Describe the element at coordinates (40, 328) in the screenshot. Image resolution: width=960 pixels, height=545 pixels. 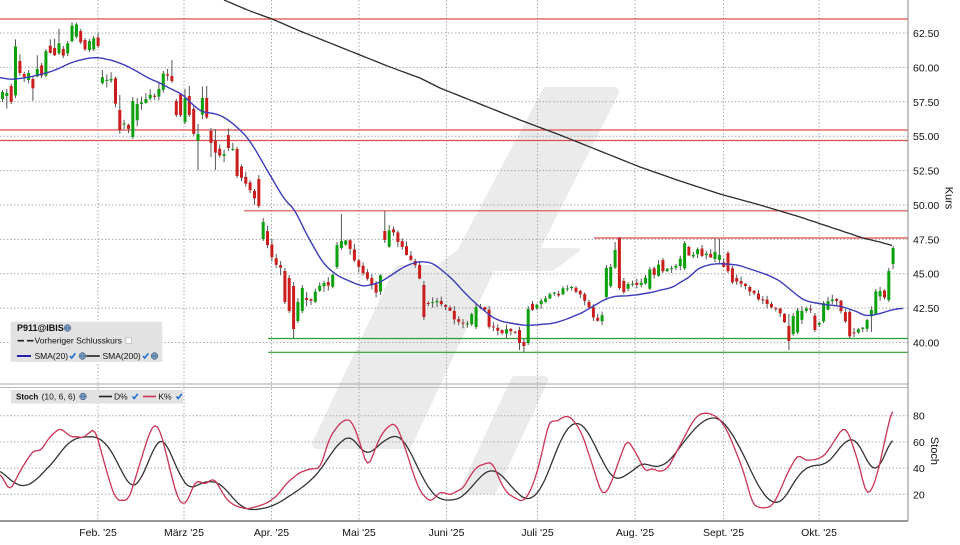
I see `svg-text: P911@IBIS` at that location.